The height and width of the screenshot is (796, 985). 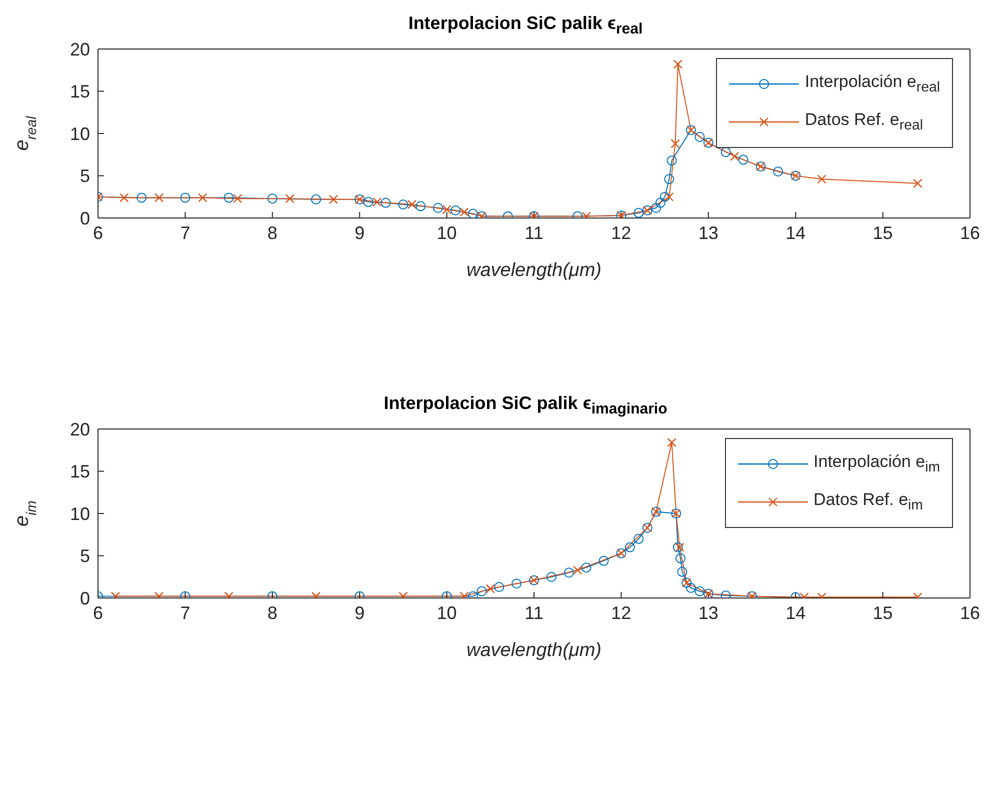 I want to click on chart-title: Interpolacion SiC palik ϵ$_{imaginario}$, so click(x=525, y=405).